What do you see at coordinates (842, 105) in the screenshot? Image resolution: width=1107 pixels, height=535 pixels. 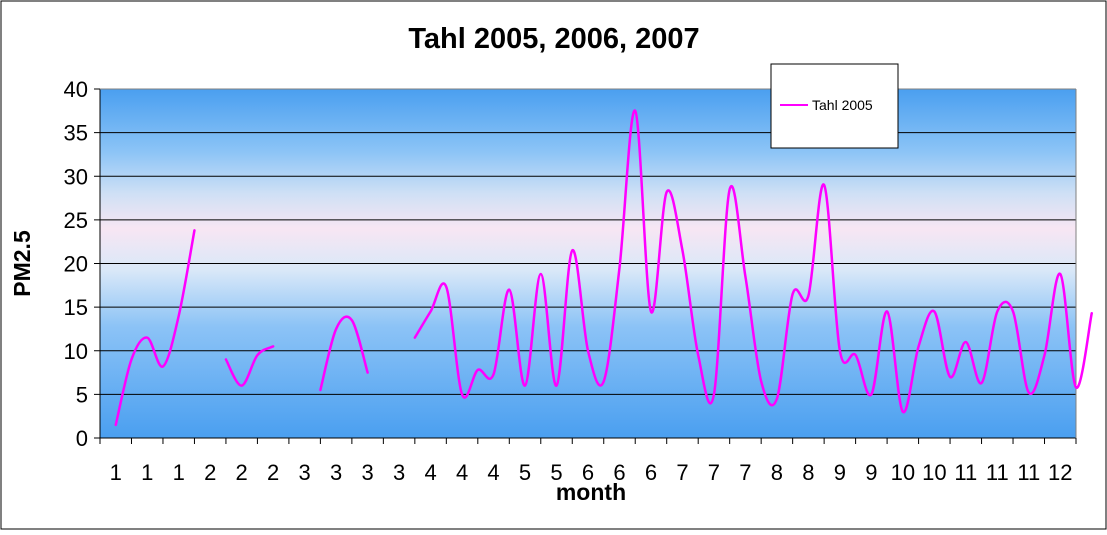 I see `legend-label: Tahl 2005` at bounding box center [842, 105].